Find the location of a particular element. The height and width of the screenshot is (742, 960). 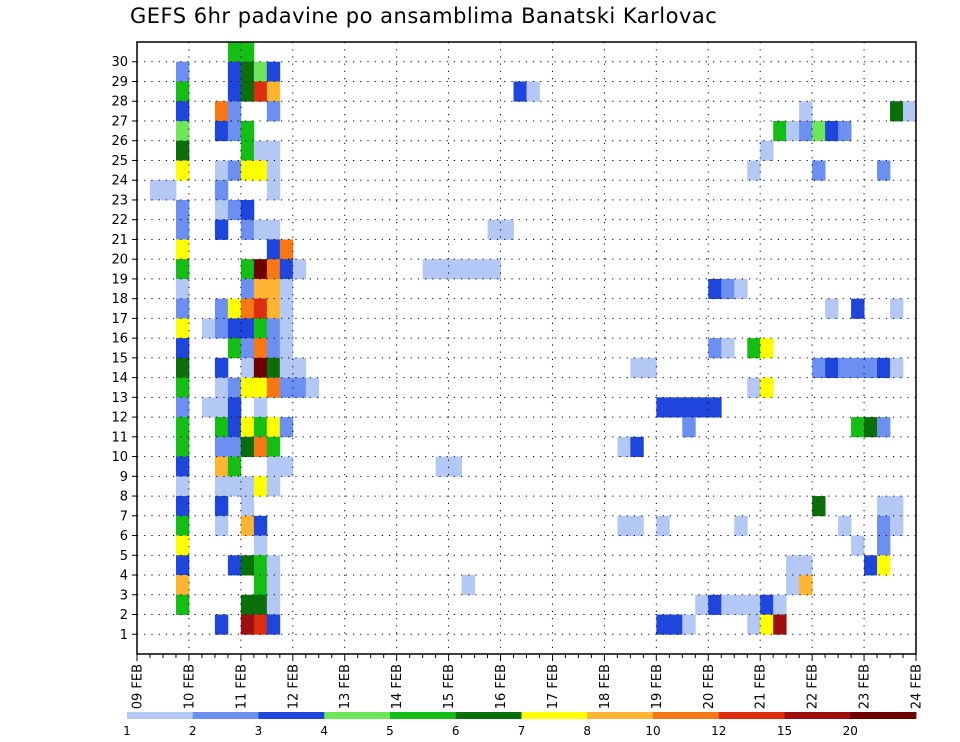

x-tick-label: 22 FEB is located at coordinates (813, 686).